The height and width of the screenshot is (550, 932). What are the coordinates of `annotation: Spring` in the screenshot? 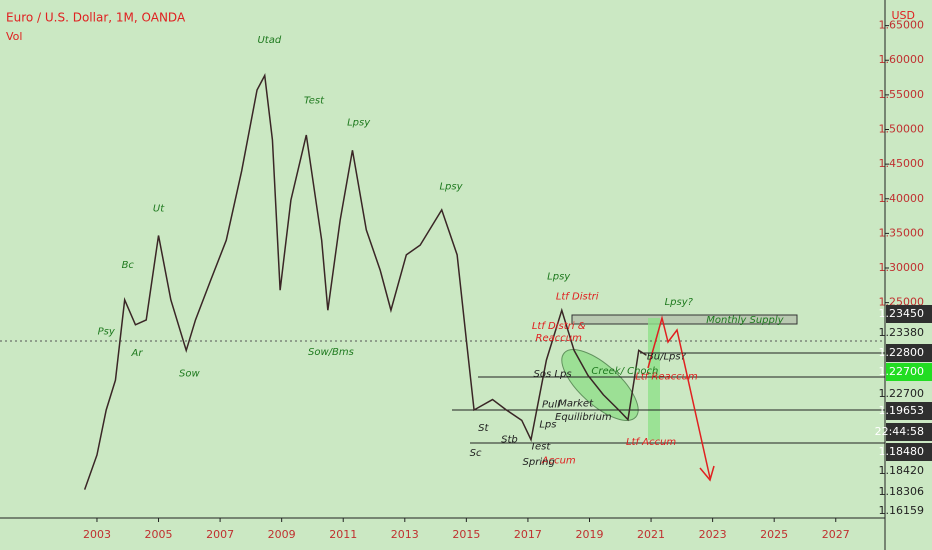 It's located at (539, 462).